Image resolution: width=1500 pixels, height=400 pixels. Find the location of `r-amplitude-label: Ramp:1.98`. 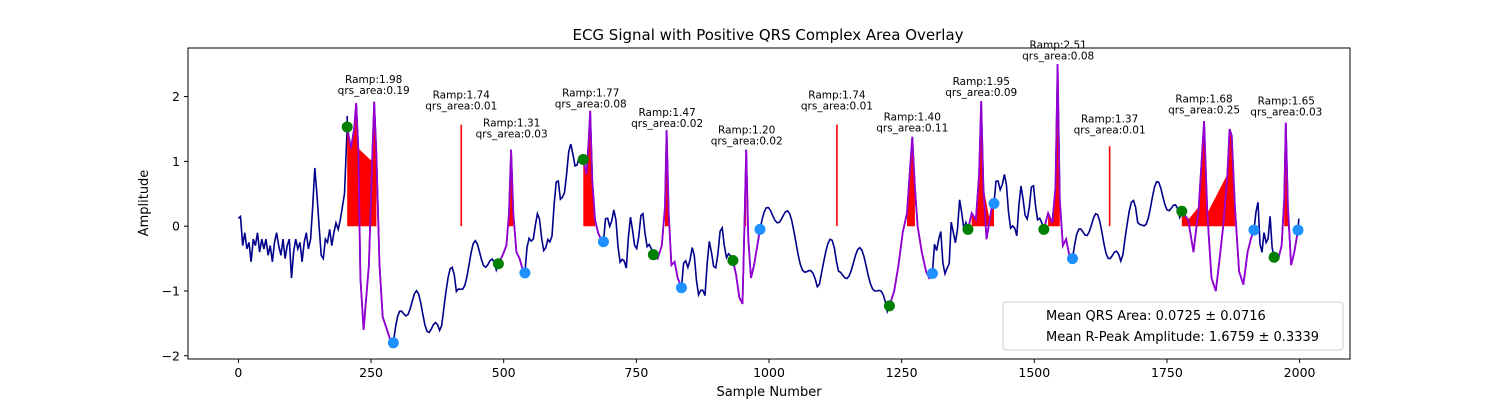

r-amplitude-label: Ramp:1.98 is located at coordinates (373, 80).